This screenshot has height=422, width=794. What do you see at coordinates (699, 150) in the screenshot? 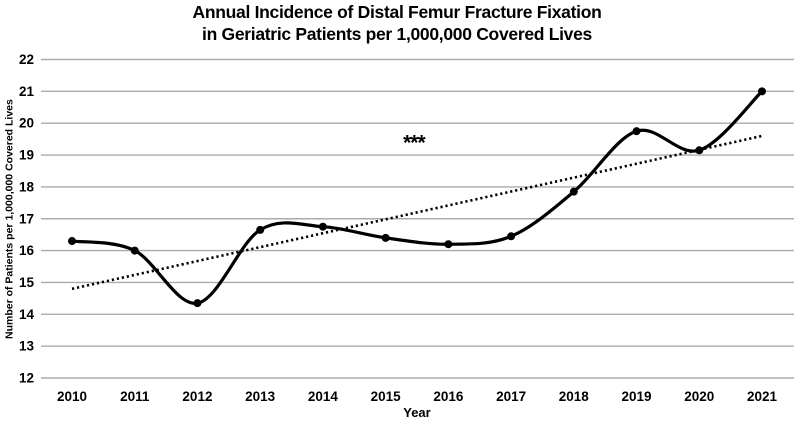
I see `data-point-2020` at bounding box center [699, 150].